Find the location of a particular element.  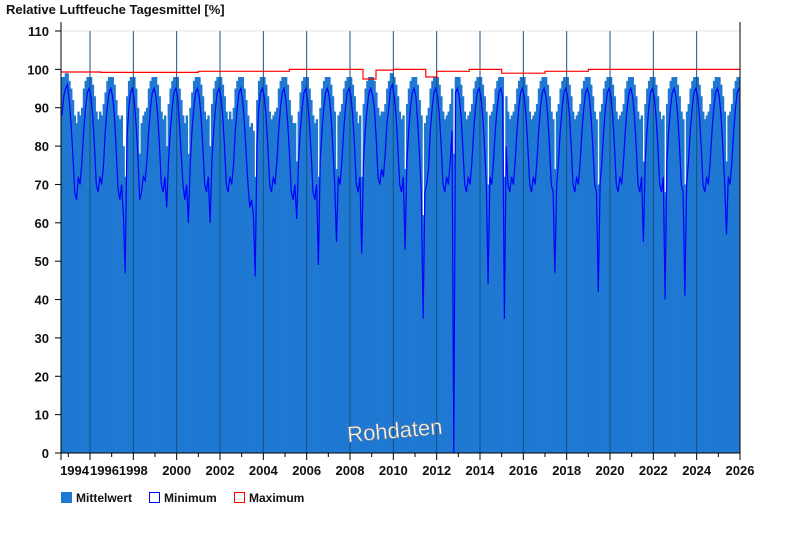

legend-swatch-mittelwert is located at coordinates (66, 497).